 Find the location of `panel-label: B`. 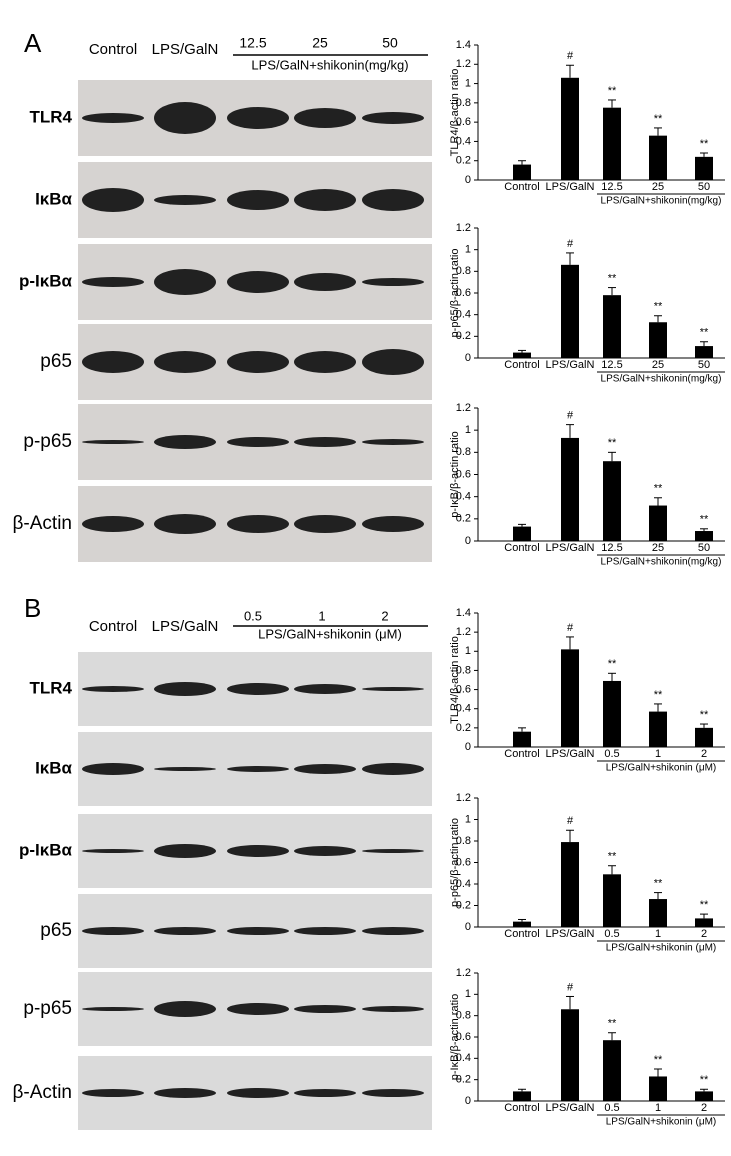

panel-label: B is located at coordinates (32, 608).